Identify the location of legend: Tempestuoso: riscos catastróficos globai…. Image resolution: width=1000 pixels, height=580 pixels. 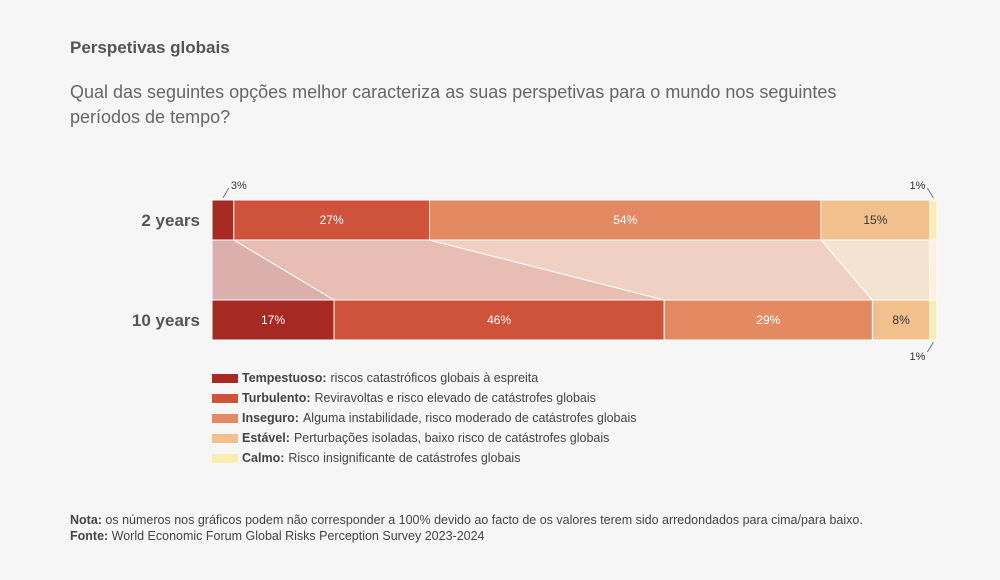
(424, 418).